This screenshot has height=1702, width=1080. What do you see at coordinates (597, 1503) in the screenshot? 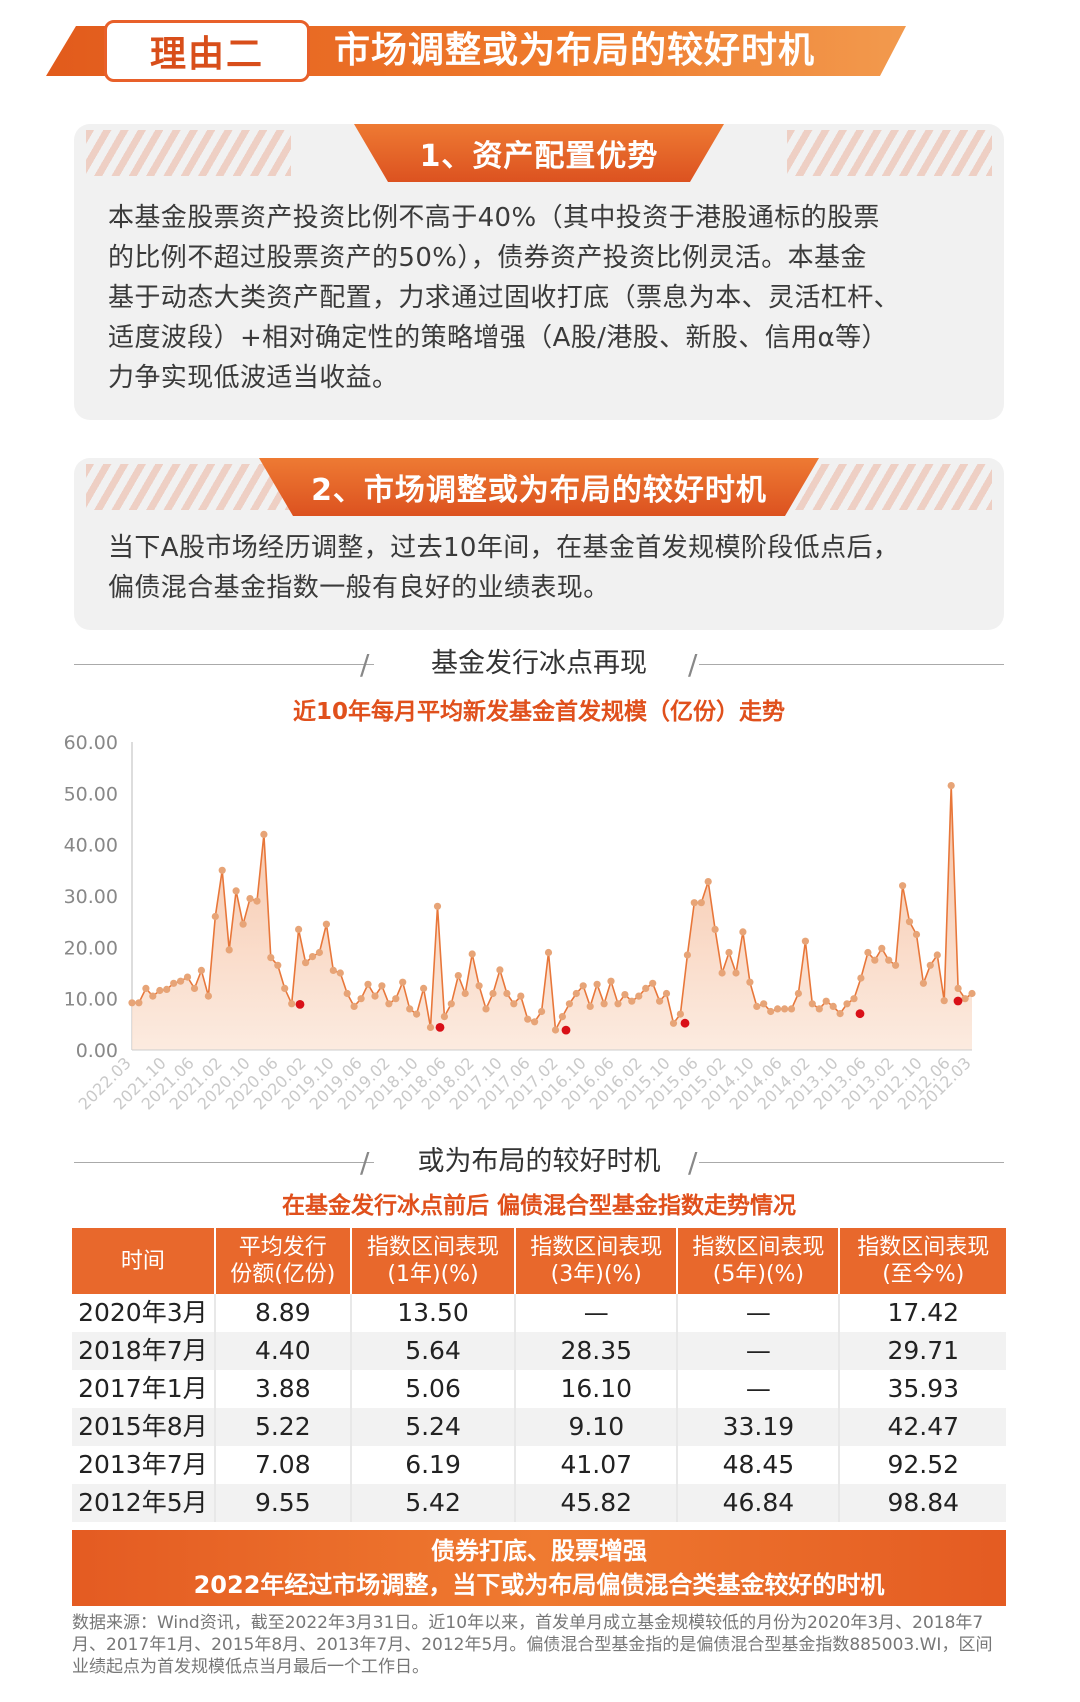
I see `cell: 45.82` at bounding box center [597, 1503].